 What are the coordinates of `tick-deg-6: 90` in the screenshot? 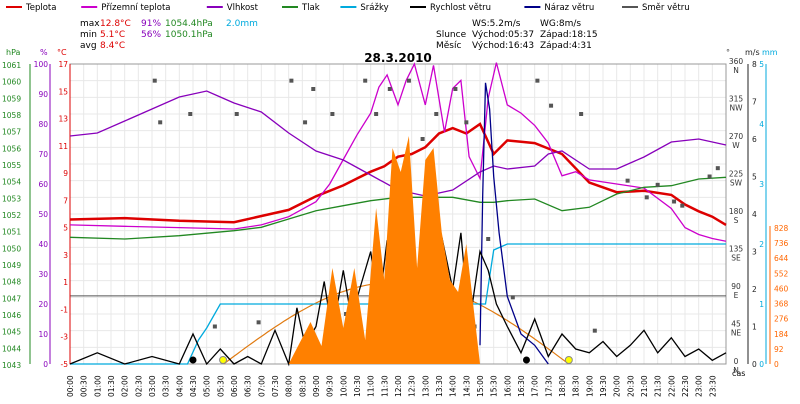 It's located at (736, 286).